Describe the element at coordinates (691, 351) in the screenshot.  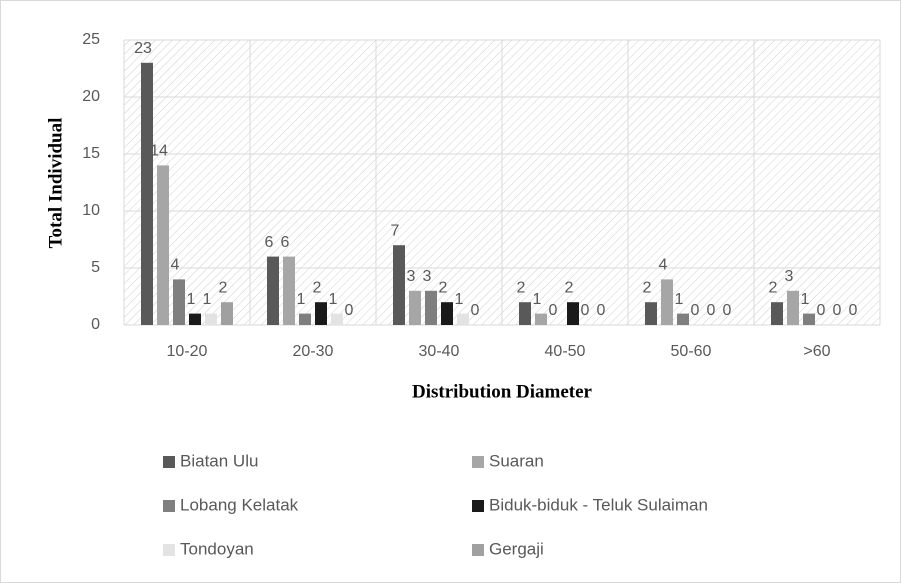
I see `x-tick-label: 50-60` at that location.